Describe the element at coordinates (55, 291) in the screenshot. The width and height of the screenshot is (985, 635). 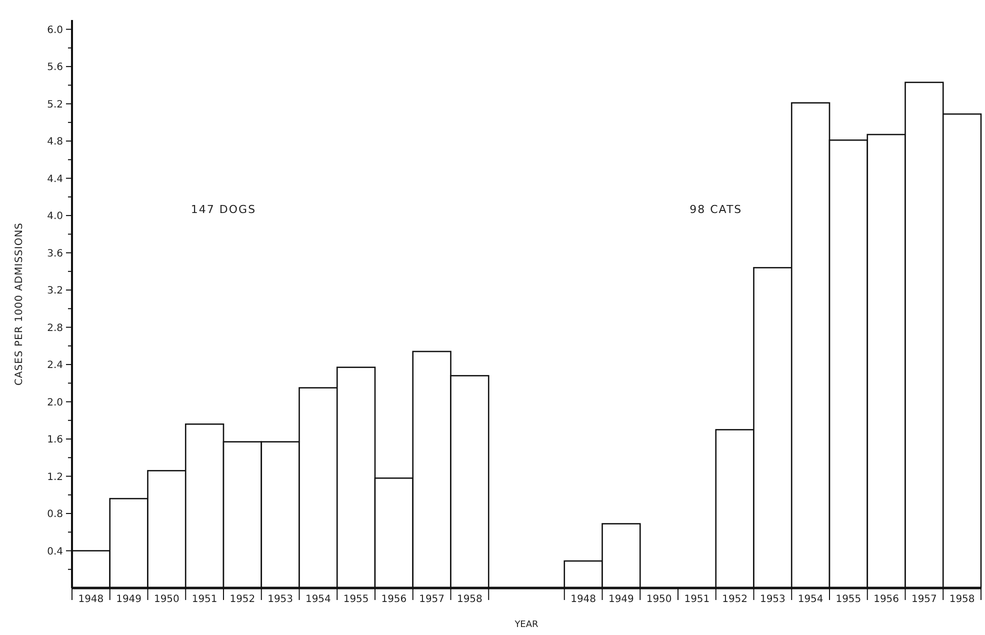
I see `y-tick-label: 3.2` at that location.